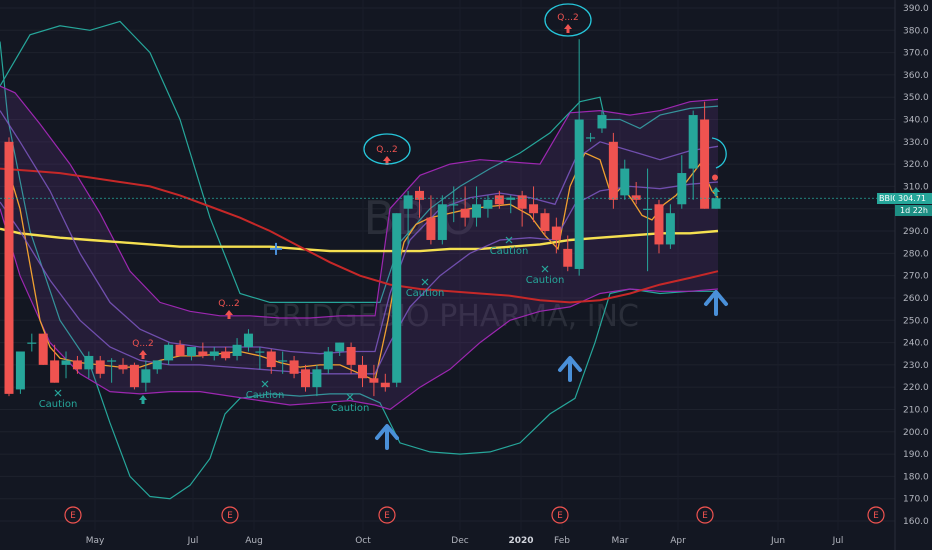  I want to click on price-tick-label: 350.0, so click(916, 98).